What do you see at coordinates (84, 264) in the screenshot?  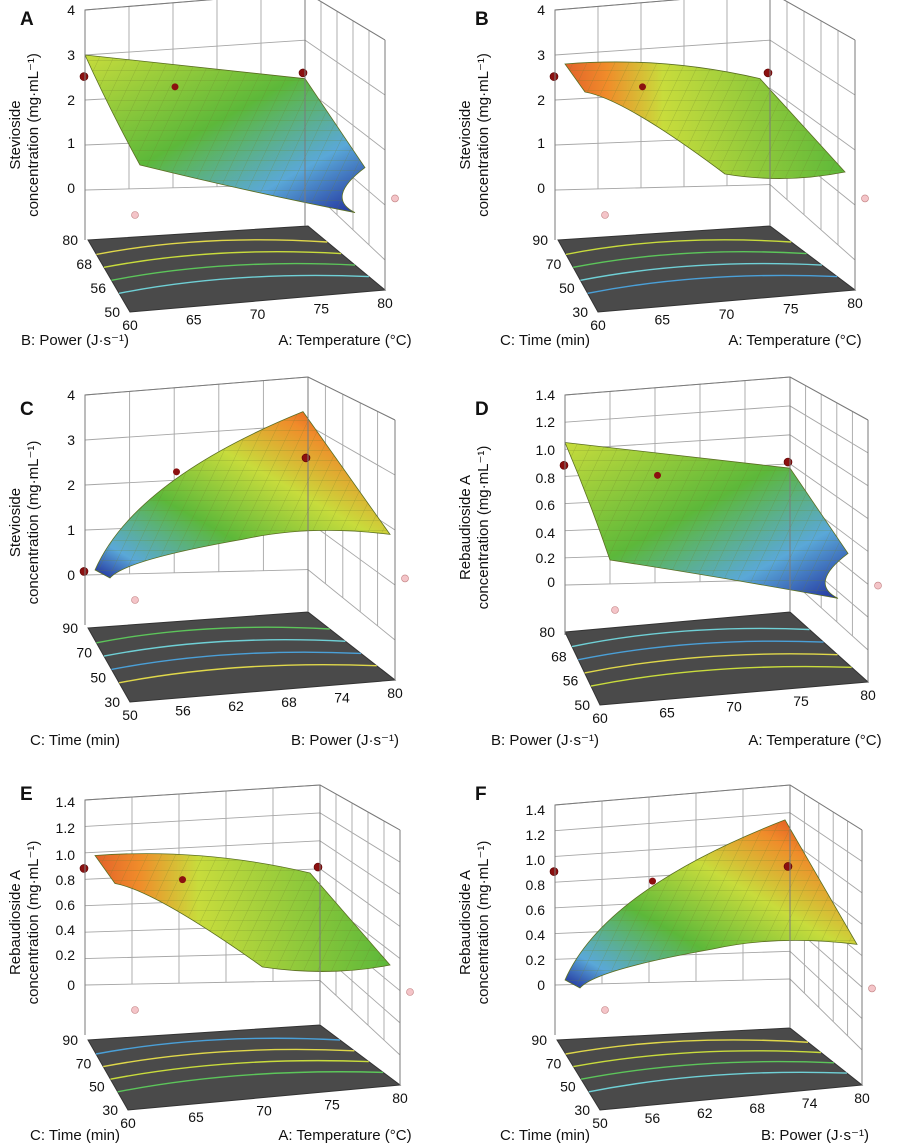 I see `y-tick-label: 68` at bounding box center [84, 264].